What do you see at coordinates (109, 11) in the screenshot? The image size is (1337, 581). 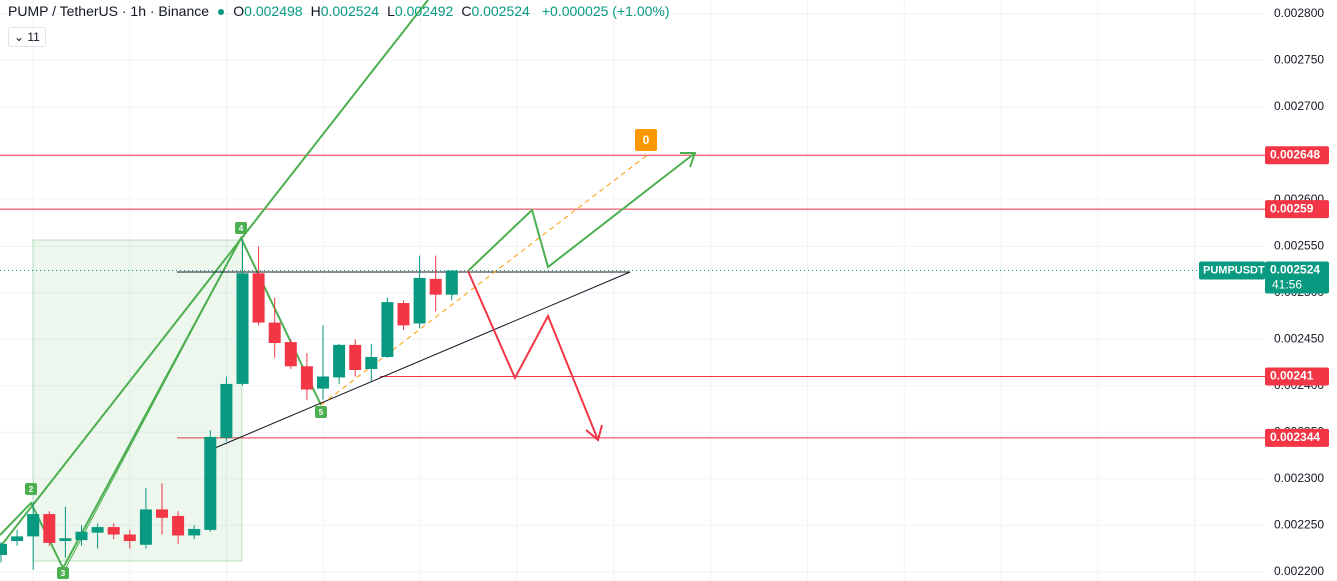 I see `symbol: PUMP / TetherUS · 1h · Binance` at bounding box center [109, 11].